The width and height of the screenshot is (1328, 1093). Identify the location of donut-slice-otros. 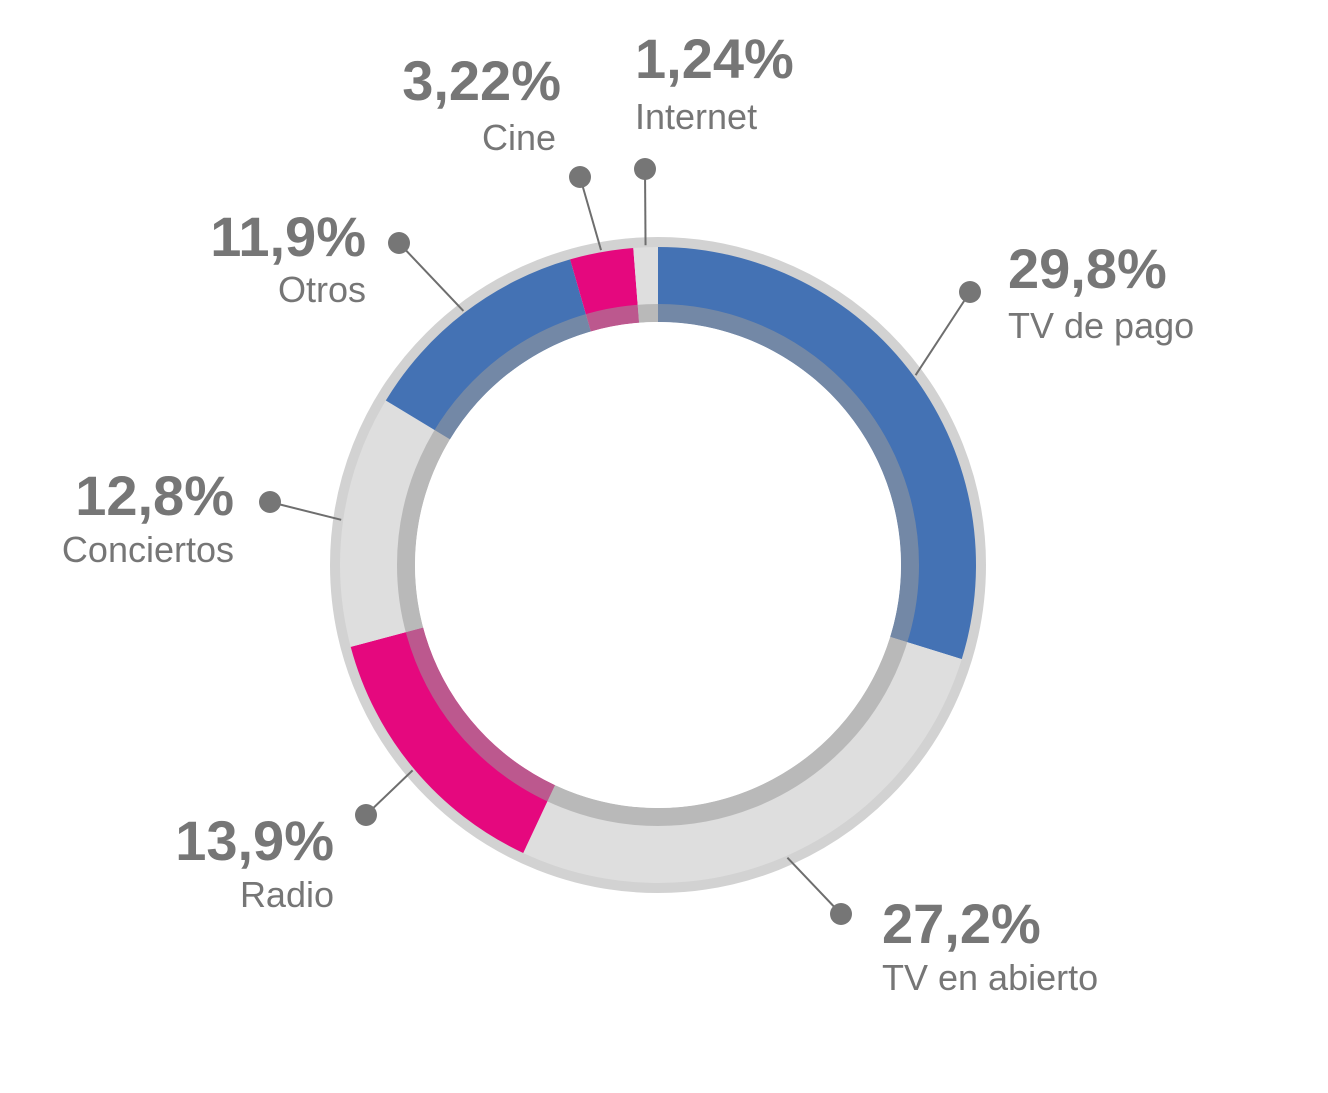
(488, 349).